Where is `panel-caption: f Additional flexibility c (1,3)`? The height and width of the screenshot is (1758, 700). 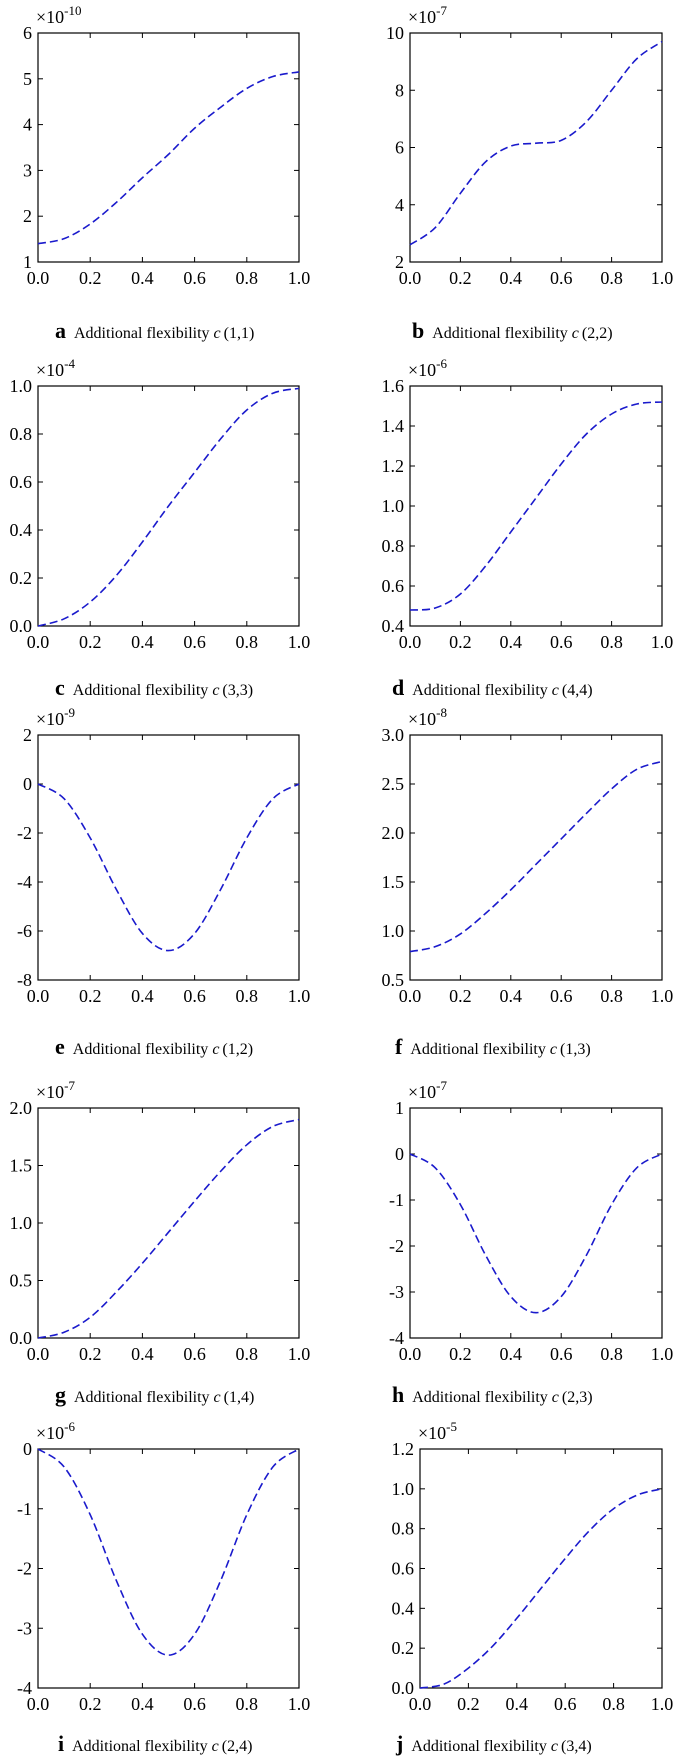 panel-caption: f Additional flexibility c (1,3) is located at coordinates (493, 1046).